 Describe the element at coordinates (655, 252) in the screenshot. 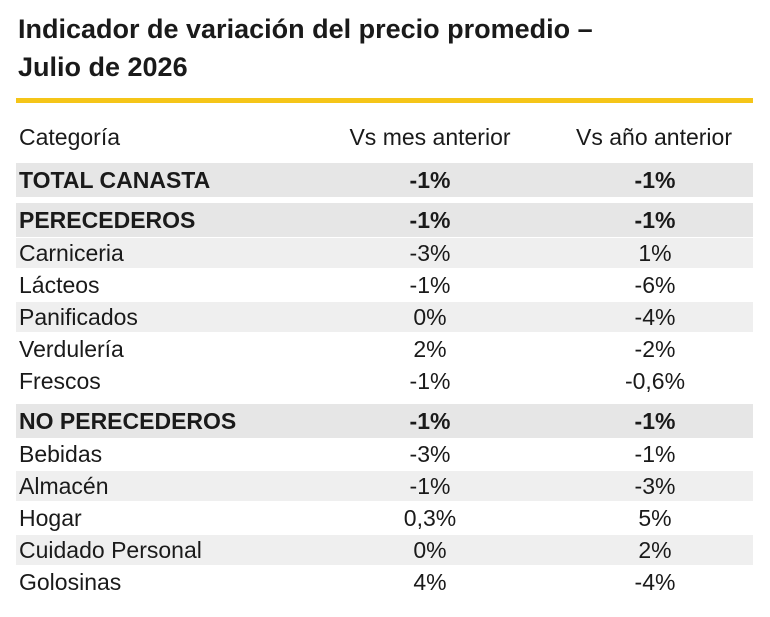

I see `row-vs-ano-value: 1%` at that location.